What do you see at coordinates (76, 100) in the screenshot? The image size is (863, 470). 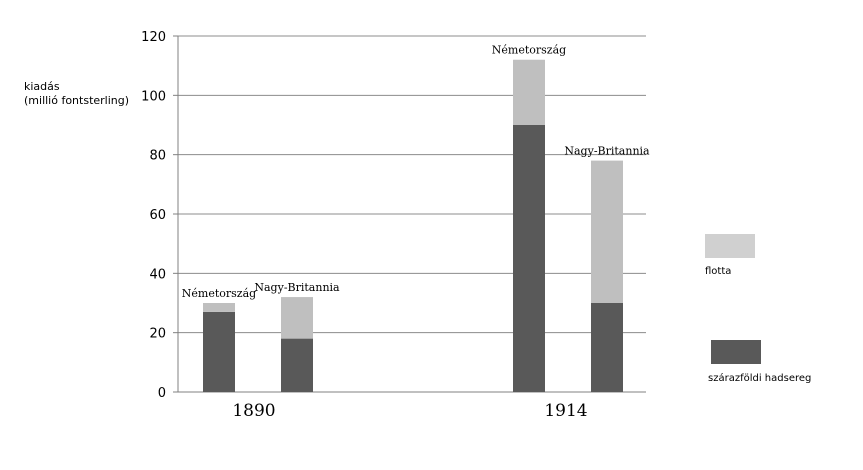 I see `y-axis-unit-label: (millió fontsterling)` at bounding box center [76, 100].